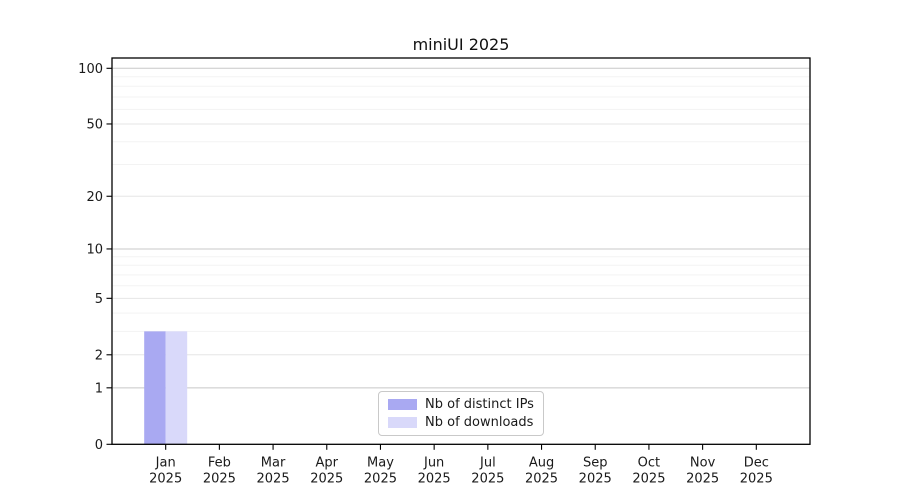 The height and width of the screenshot is (500, 900). Describe the element at coordinates (479, 404) in the screenshot. I see `legend-label-distinct-ips: Nb of distinct IPs` at that location.